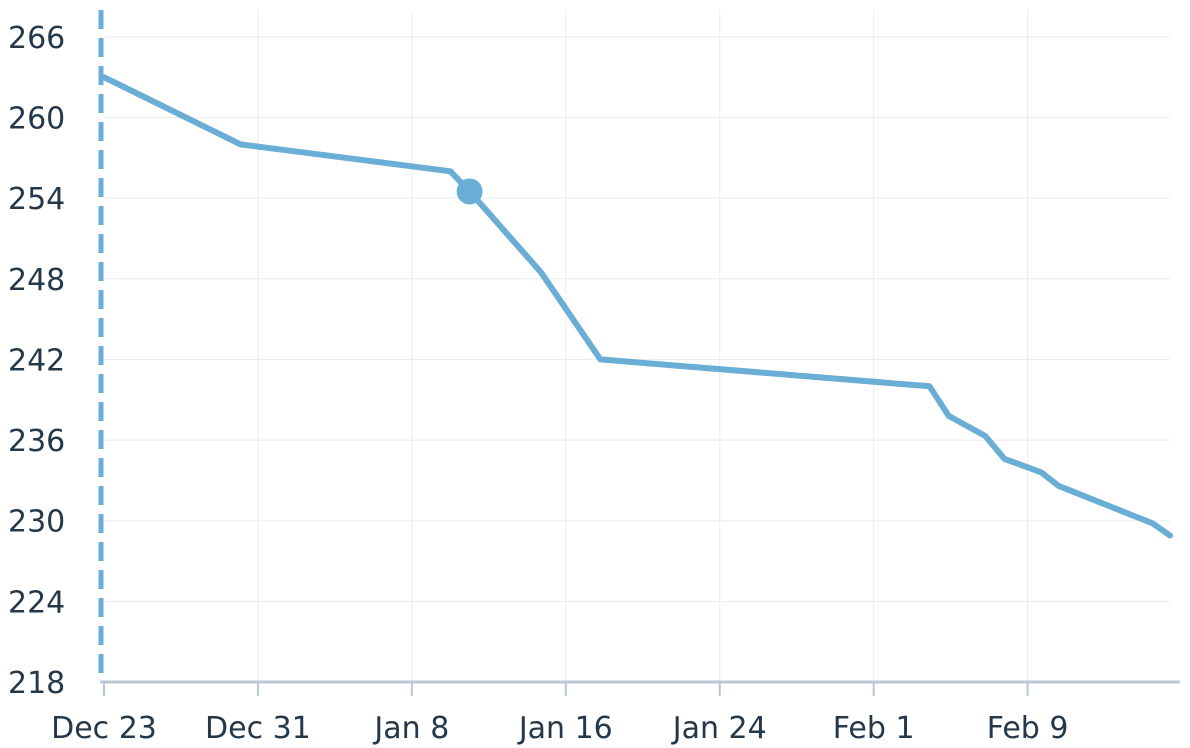 The image size is (1190, 748). I want to click on y-tick-label: 224, so click(36, 602).